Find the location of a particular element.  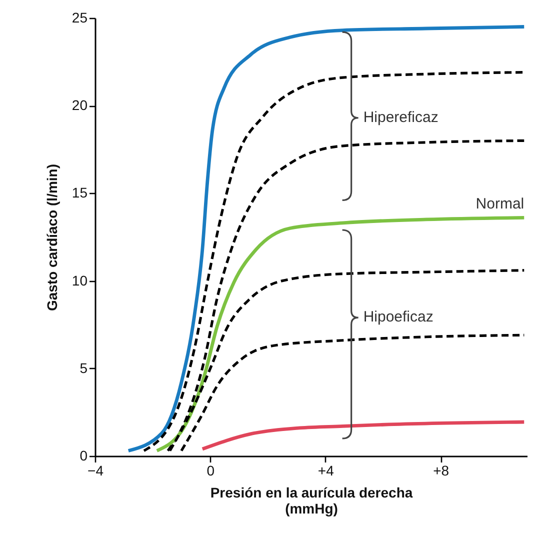

annotation: Hipoeficaz is located at coordinates (398, 317).